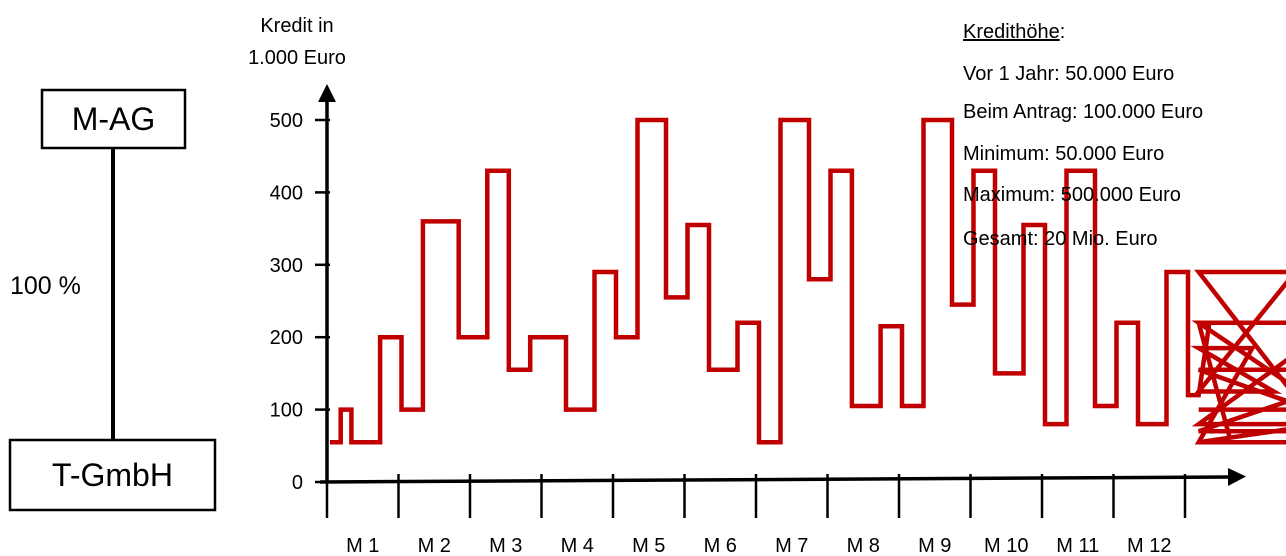 The image size is (1286, 556). Describe the element at coordinates (1149, 545) in the screenshot. I see `x-tick-label-12: M 12` at that location.